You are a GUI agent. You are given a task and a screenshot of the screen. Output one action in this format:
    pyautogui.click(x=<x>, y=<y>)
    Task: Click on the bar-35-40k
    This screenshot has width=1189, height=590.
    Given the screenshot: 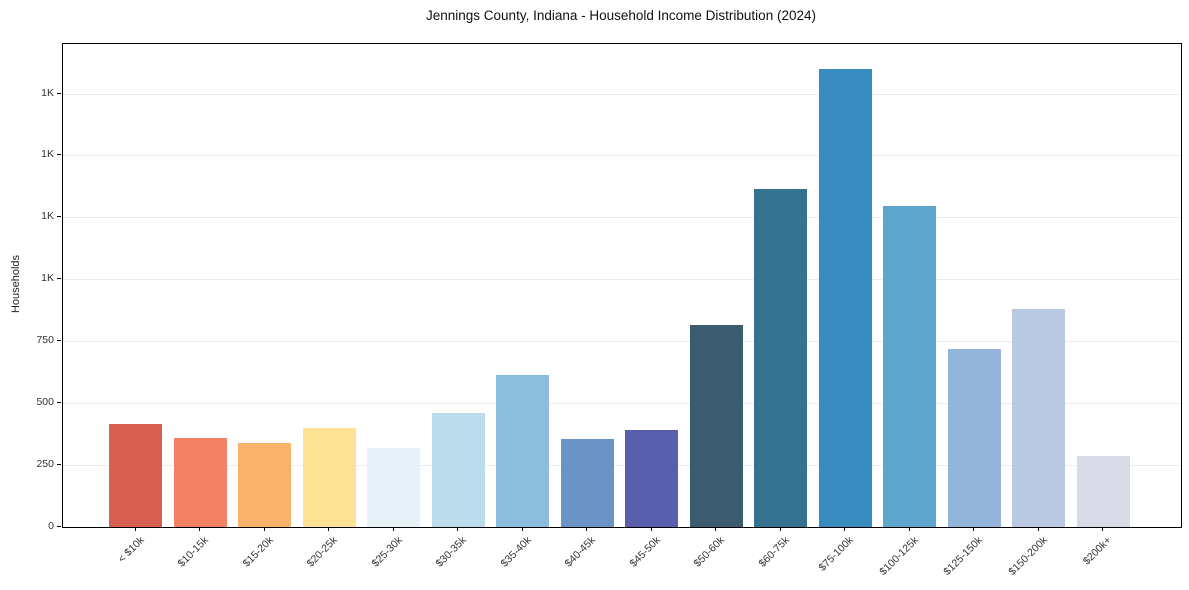 What is the action you would take?
    pyautogui.click(x=522, y=450)
    